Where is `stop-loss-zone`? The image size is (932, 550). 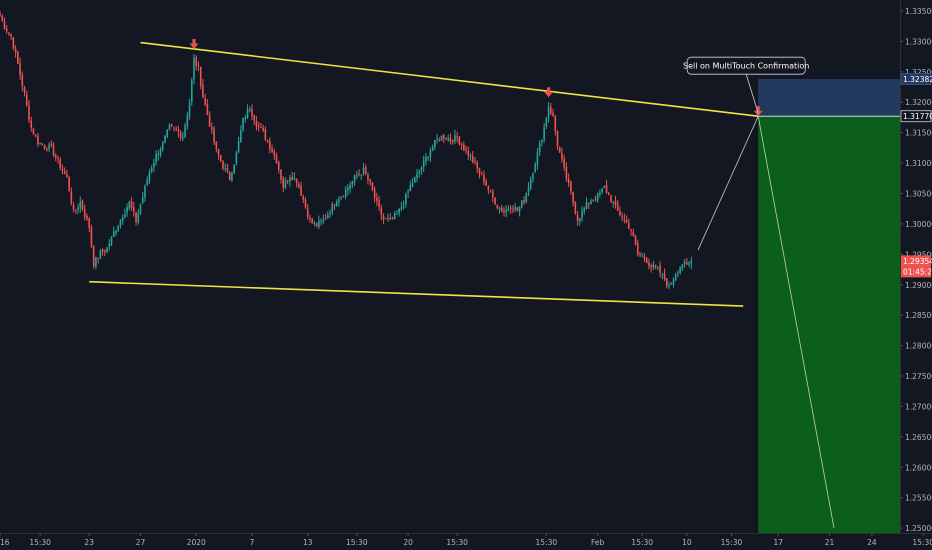 stop-loss-zone is located at coordinates (829, 97).